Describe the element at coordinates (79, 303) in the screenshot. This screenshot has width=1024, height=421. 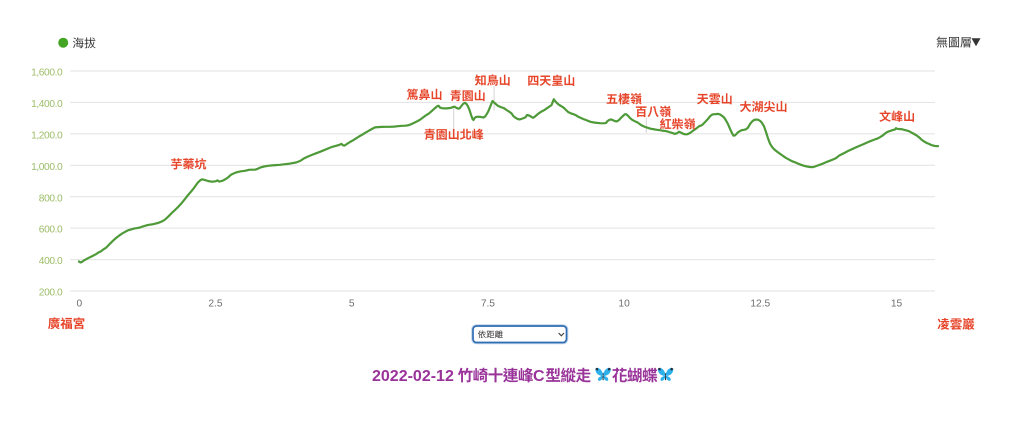
I see `svg-text: 0` at that location.